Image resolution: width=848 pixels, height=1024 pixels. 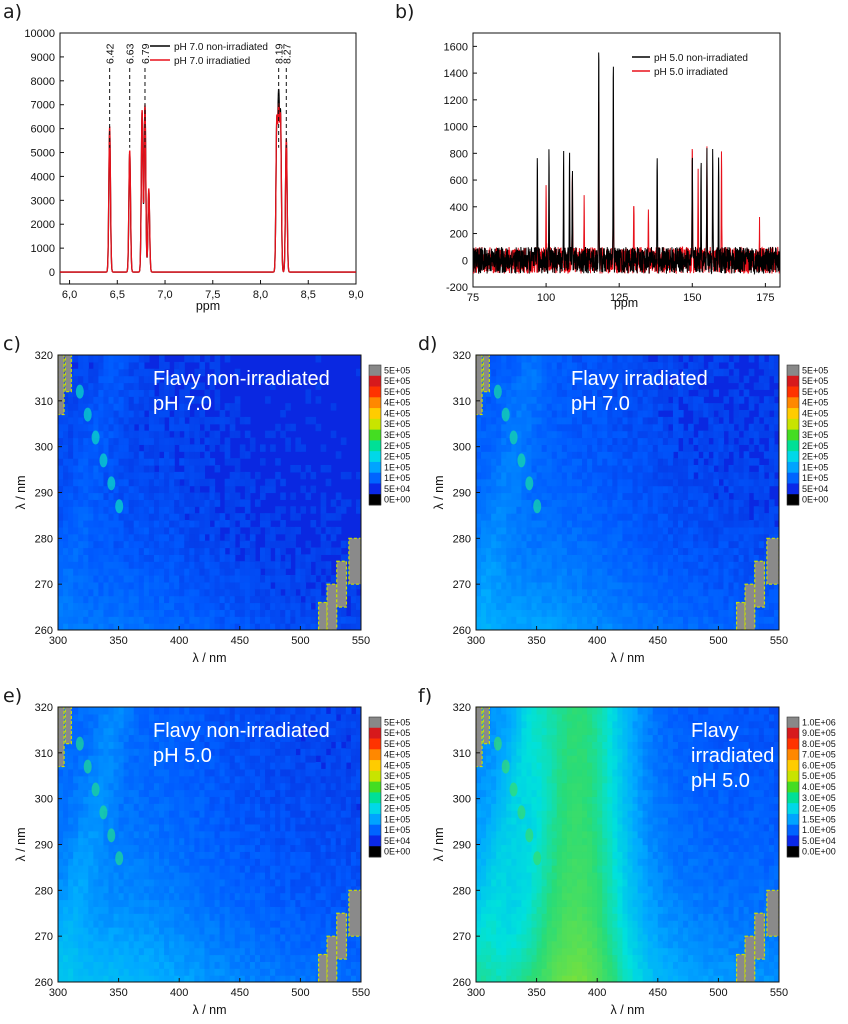 What do you see at coordinates (425, 696) in the screenshot?
I see `panel-f-label: f)` at bounding box center [425, 696].